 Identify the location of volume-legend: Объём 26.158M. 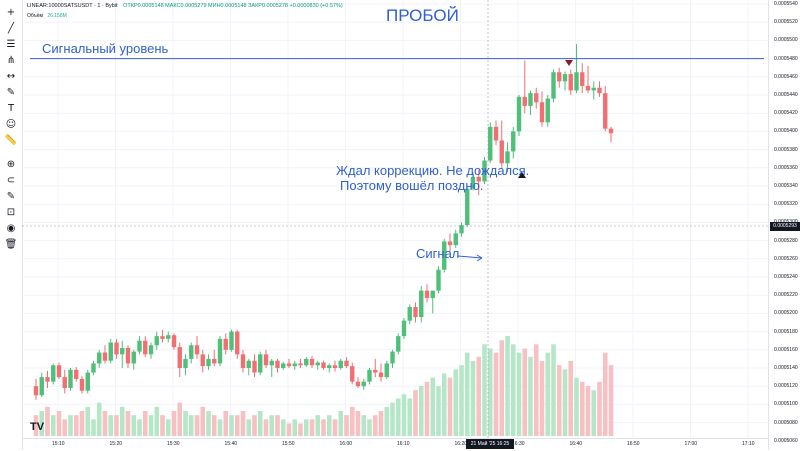
(47, 16).